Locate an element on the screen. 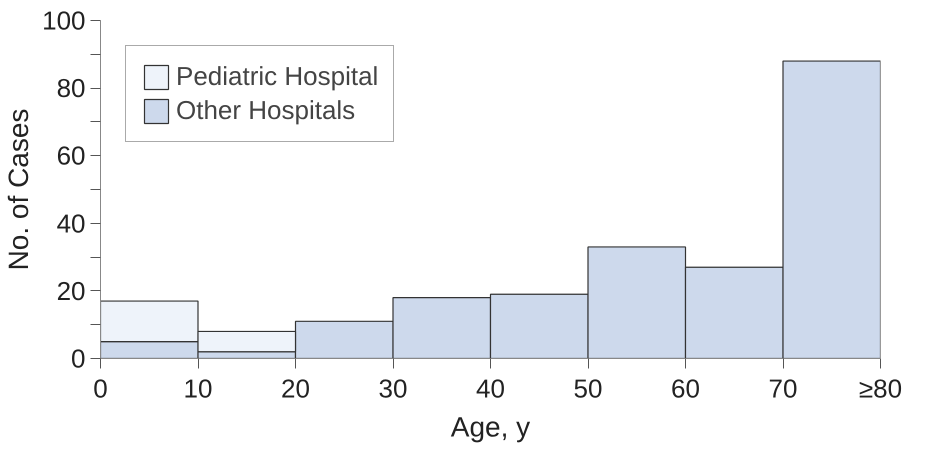 The width and height of the screenshot is (945, 450). x-tick-label: 30 is located at coordinates (393, 389).